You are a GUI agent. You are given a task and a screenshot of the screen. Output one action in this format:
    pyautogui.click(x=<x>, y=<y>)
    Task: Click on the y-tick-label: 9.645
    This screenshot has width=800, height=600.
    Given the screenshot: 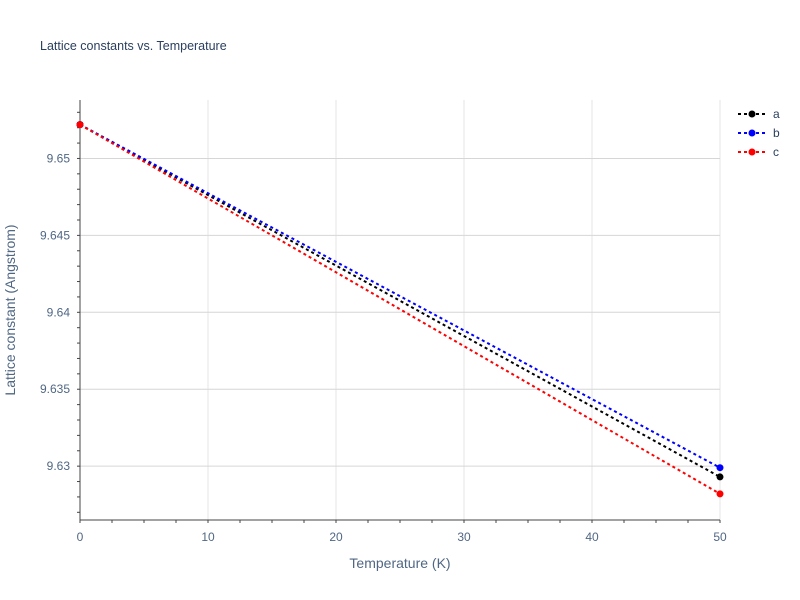 What is the action you would take?
    pyautogui.click(x=55, y=235)
    